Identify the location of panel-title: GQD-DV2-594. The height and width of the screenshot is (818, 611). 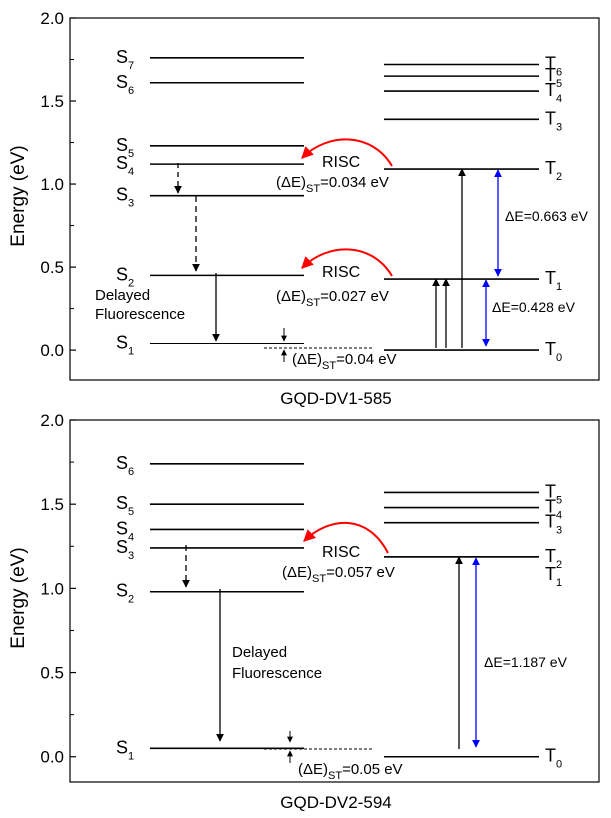
(335, 802).